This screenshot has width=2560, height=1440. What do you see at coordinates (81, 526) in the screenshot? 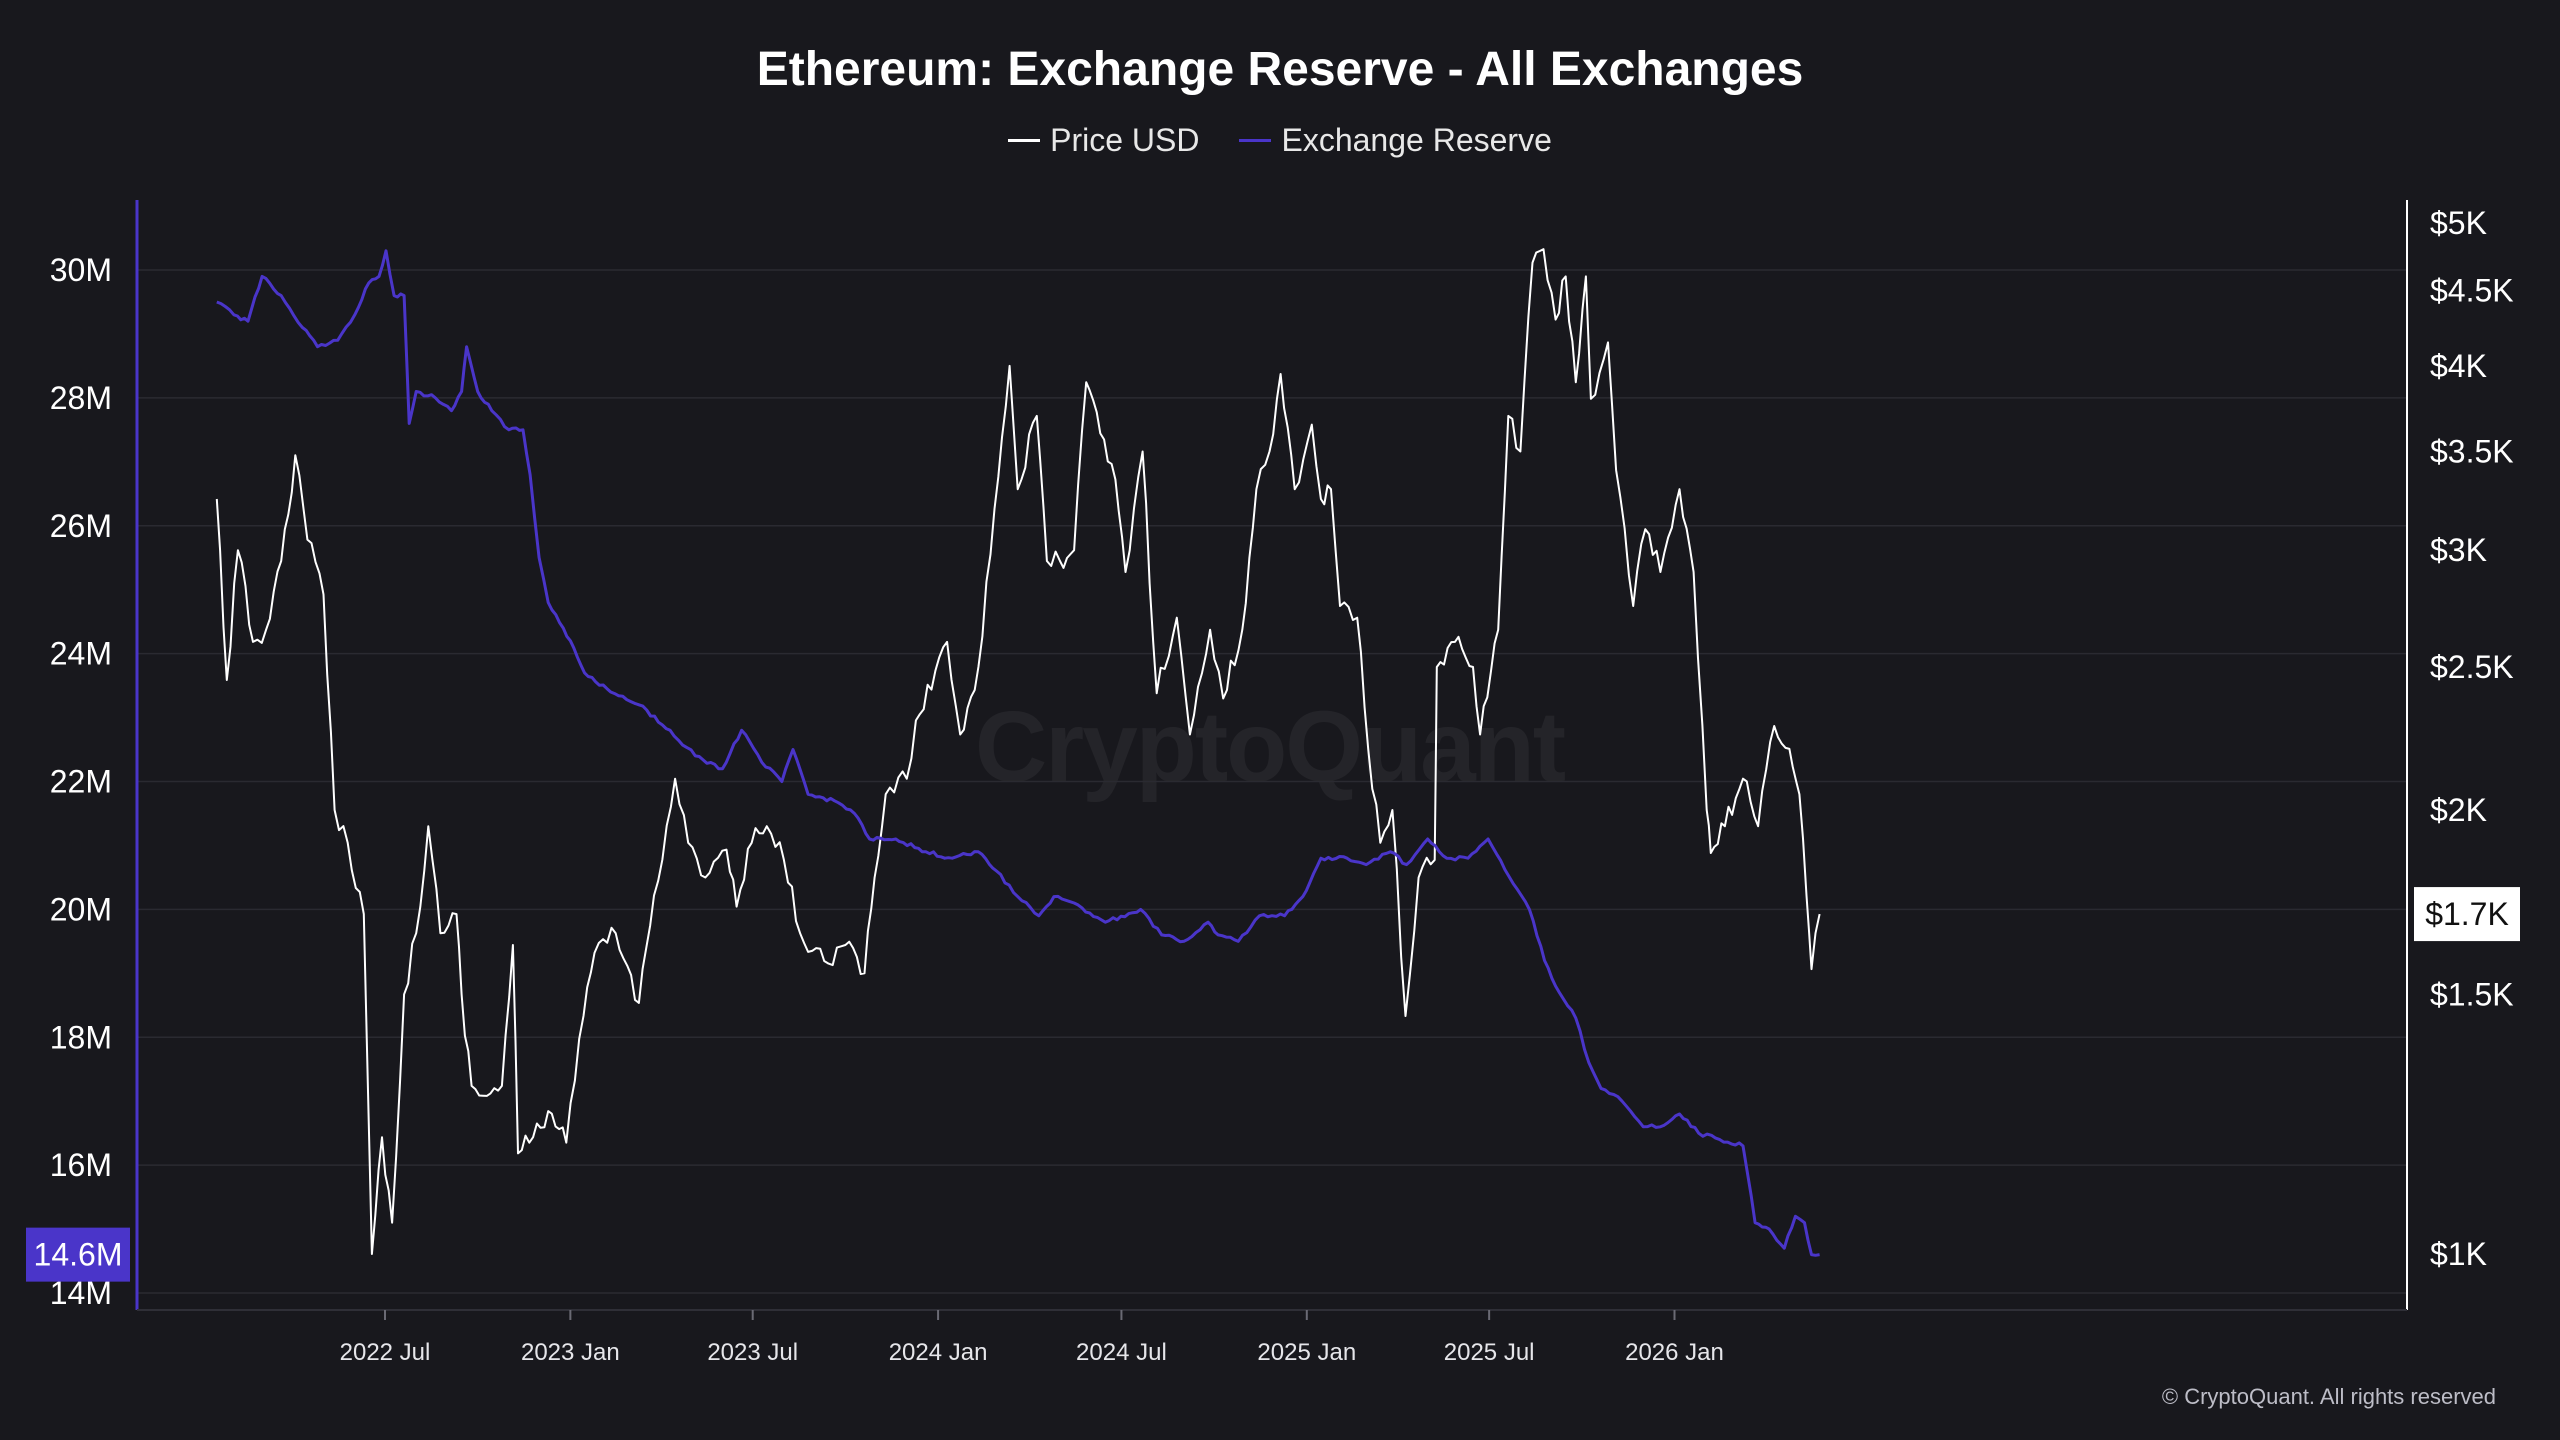
I see `y-left-tick-label-2: 26M` at bounding box center [81, 526].